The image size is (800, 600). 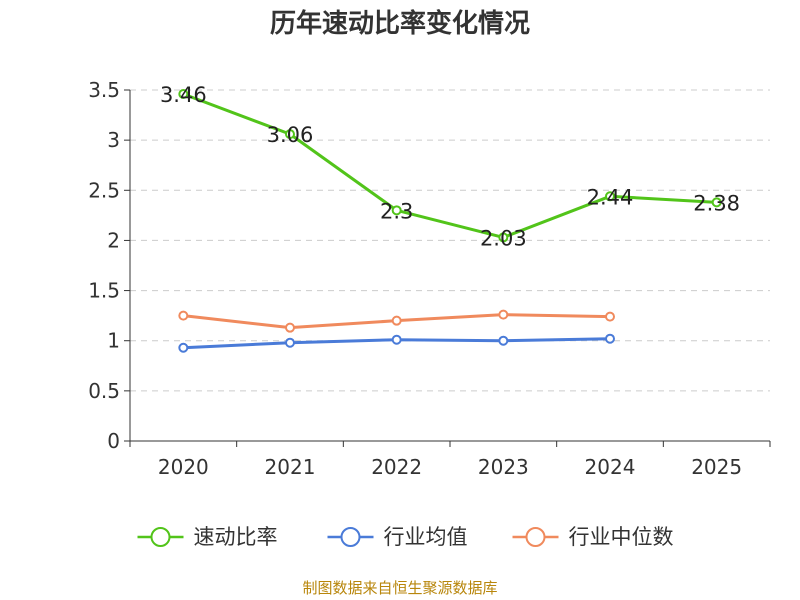 What do you see at coordinates (104, 291) in the screenshot?
I see `y-tick-label: 1.5` at bounding box center [104, 291].